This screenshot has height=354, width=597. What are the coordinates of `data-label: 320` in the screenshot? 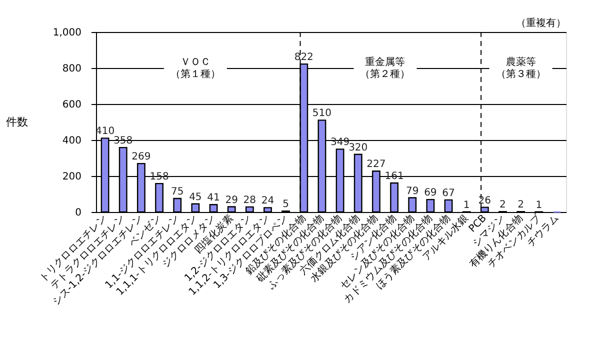 It's located at (358, 148).